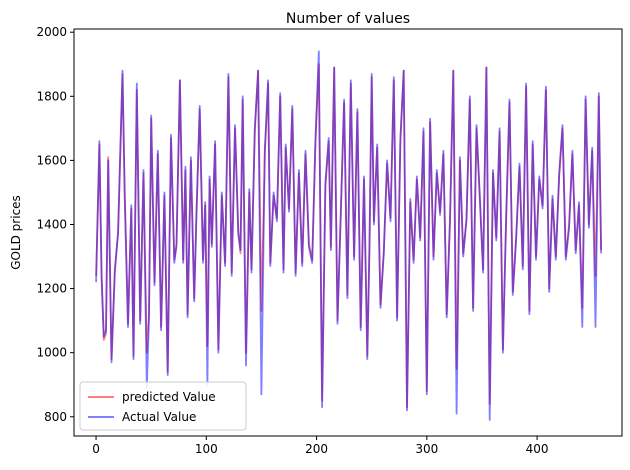 Image resolution: width=630 pixels, height=470 pixels. Describe the element at coordinates (16, 232) in the screenshot. I see `y-axis-title: GOLD prices` at that location.